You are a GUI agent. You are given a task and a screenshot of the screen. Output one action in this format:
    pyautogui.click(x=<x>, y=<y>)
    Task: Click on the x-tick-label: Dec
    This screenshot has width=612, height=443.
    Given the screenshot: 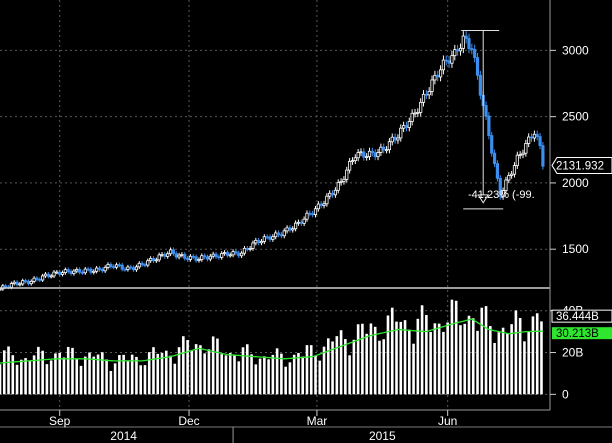 What is the action you would take?
    pyautogui.click(x=188, y=421)
    